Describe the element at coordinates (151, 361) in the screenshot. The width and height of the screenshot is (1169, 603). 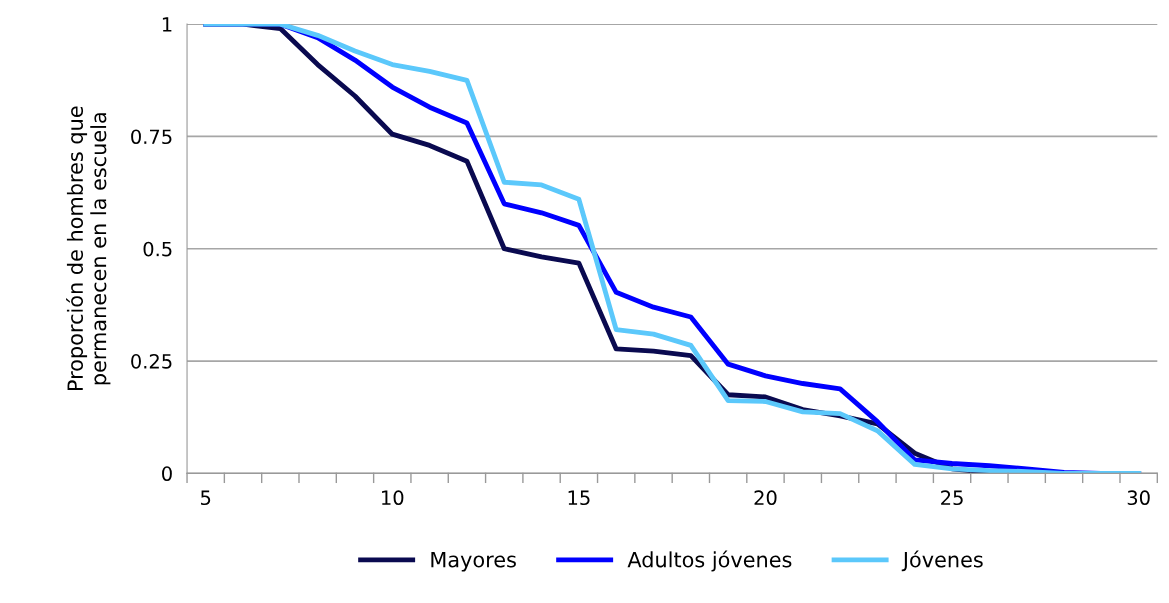
I see `y-tick-label: 0.25` at that location.